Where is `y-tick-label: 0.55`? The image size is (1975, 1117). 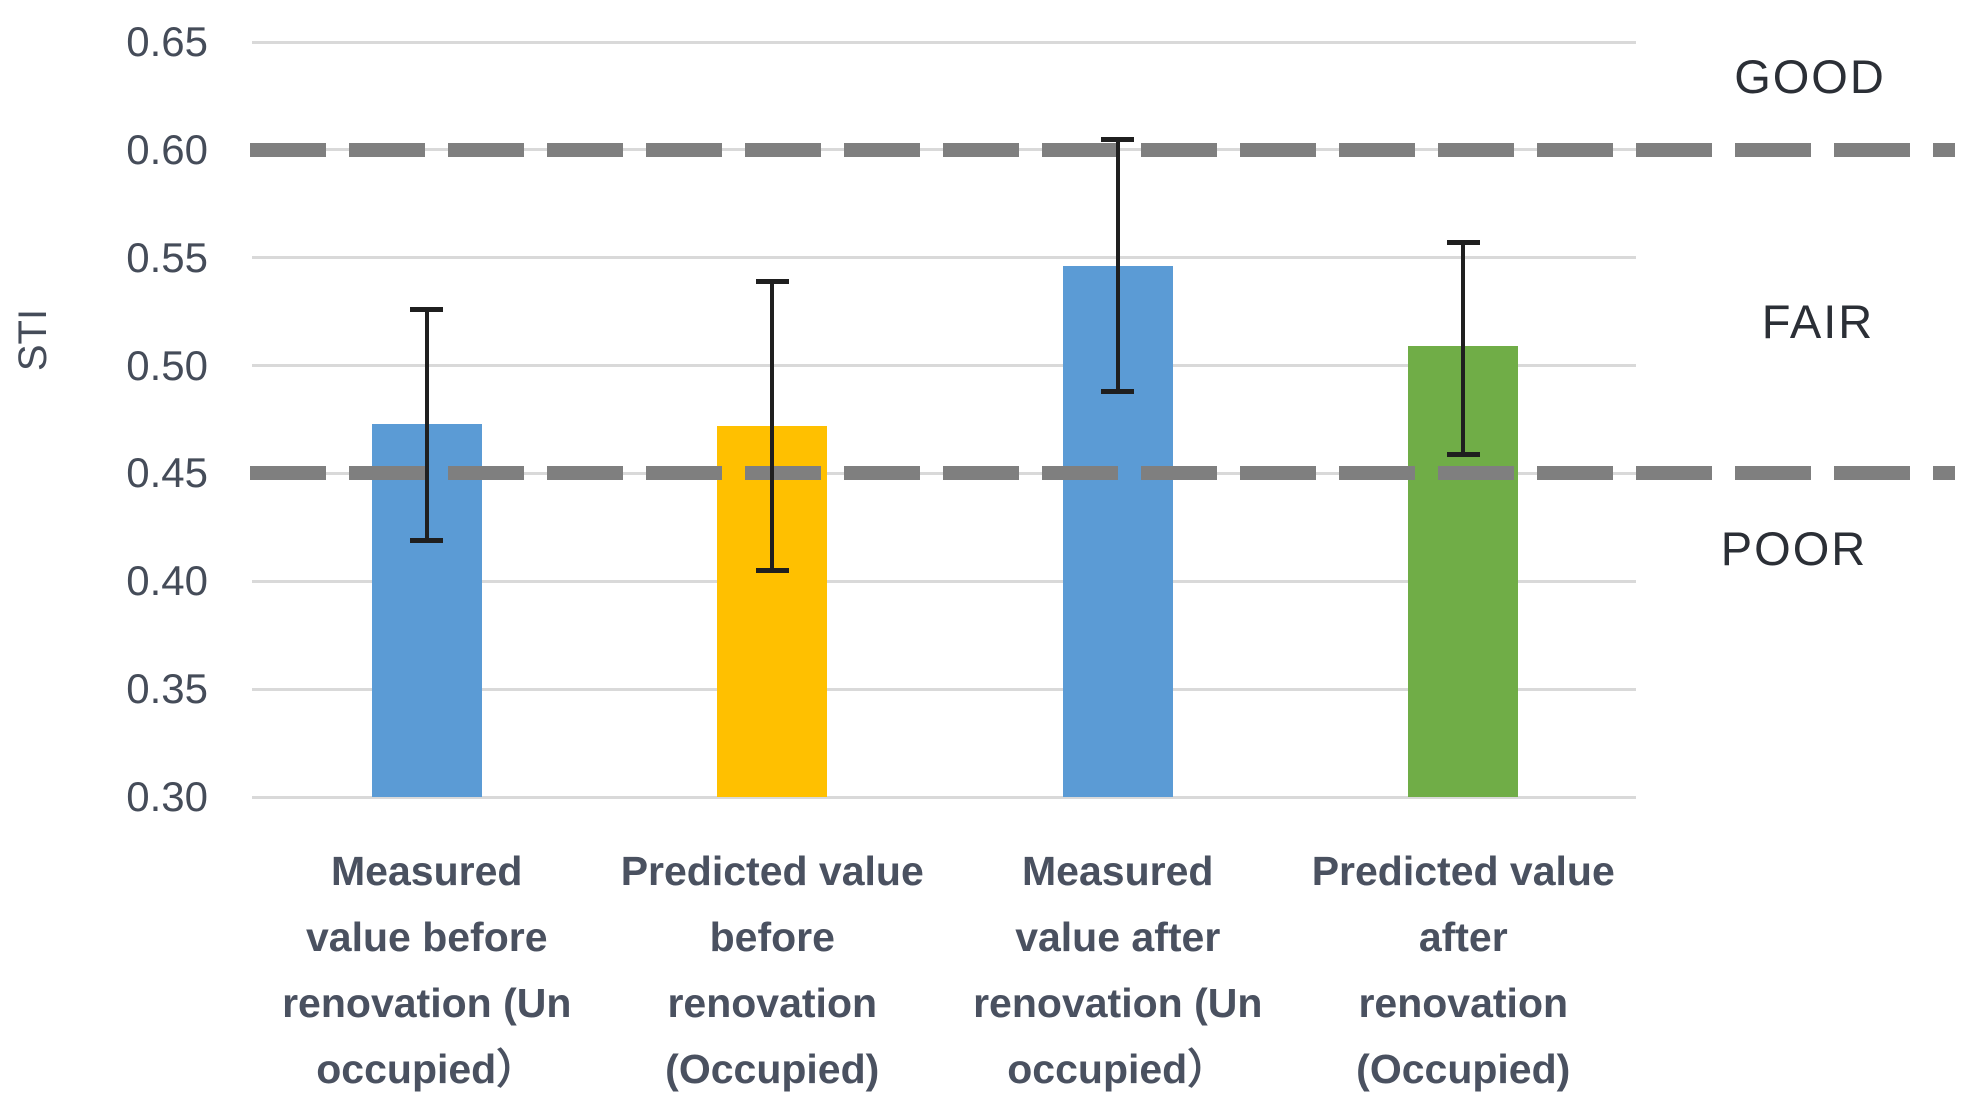
y-tick-label: 0.55 is located at coordinates (167, 257).